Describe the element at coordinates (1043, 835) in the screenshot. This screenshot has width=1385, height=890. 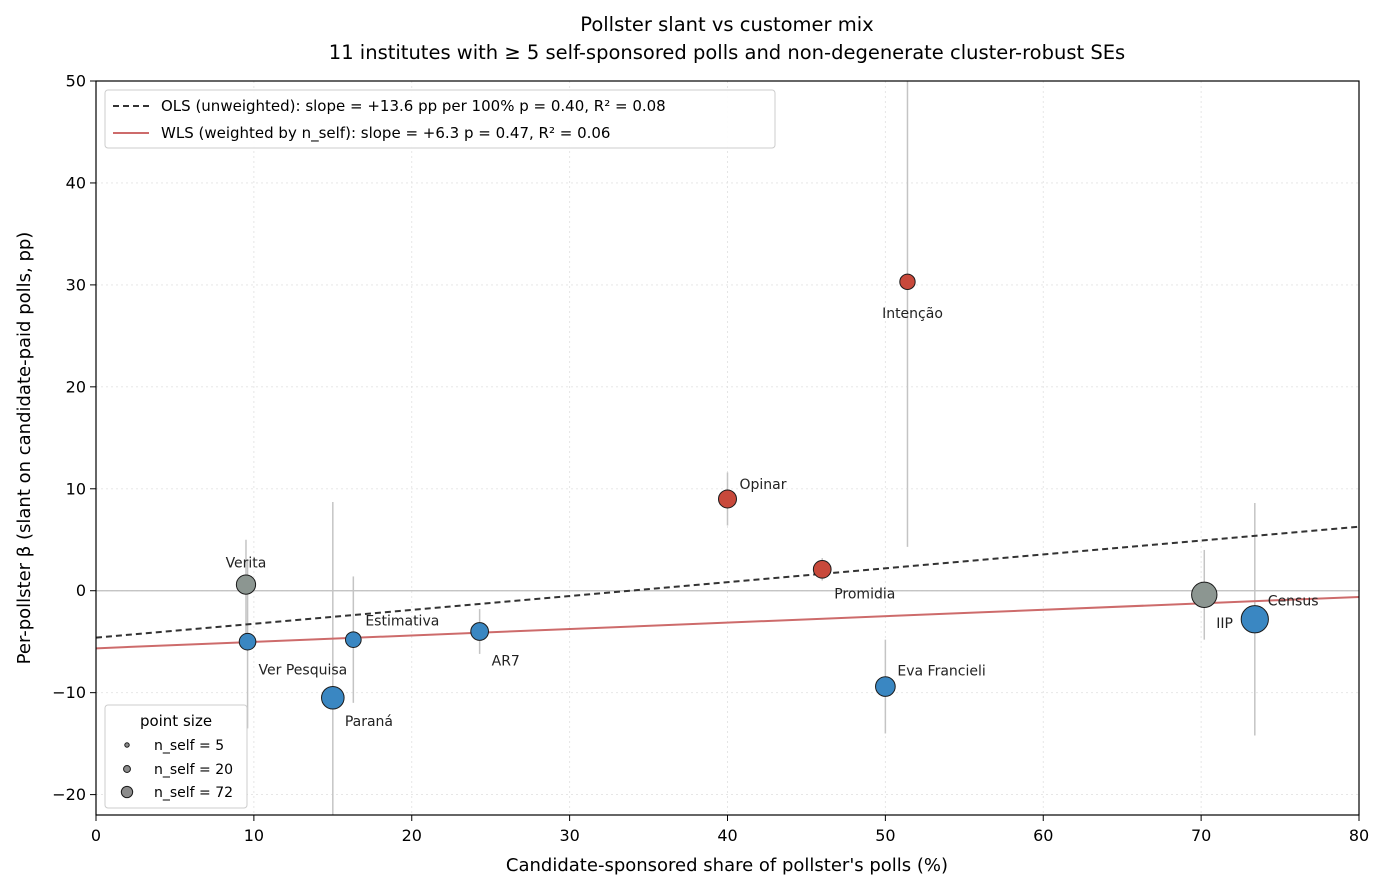
I see `x-tick-label: 60` at that location.